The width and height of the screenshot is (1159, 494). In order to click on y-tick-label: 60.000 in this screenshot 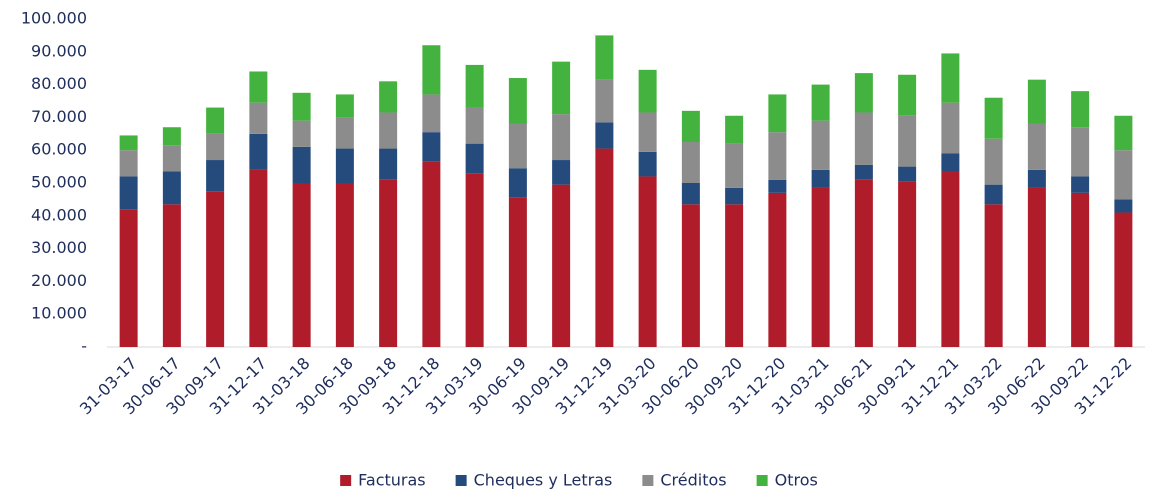, I will do `click(59, 149)`.